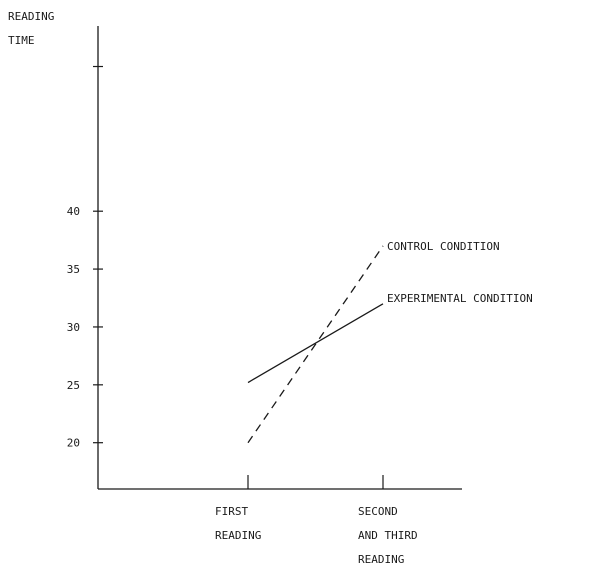 Image resolution: width=598 pixels, height=564 pixels. I want to click on experimental-condition-label: EXPERIMENTAL CONDITION, so click(460, 298).